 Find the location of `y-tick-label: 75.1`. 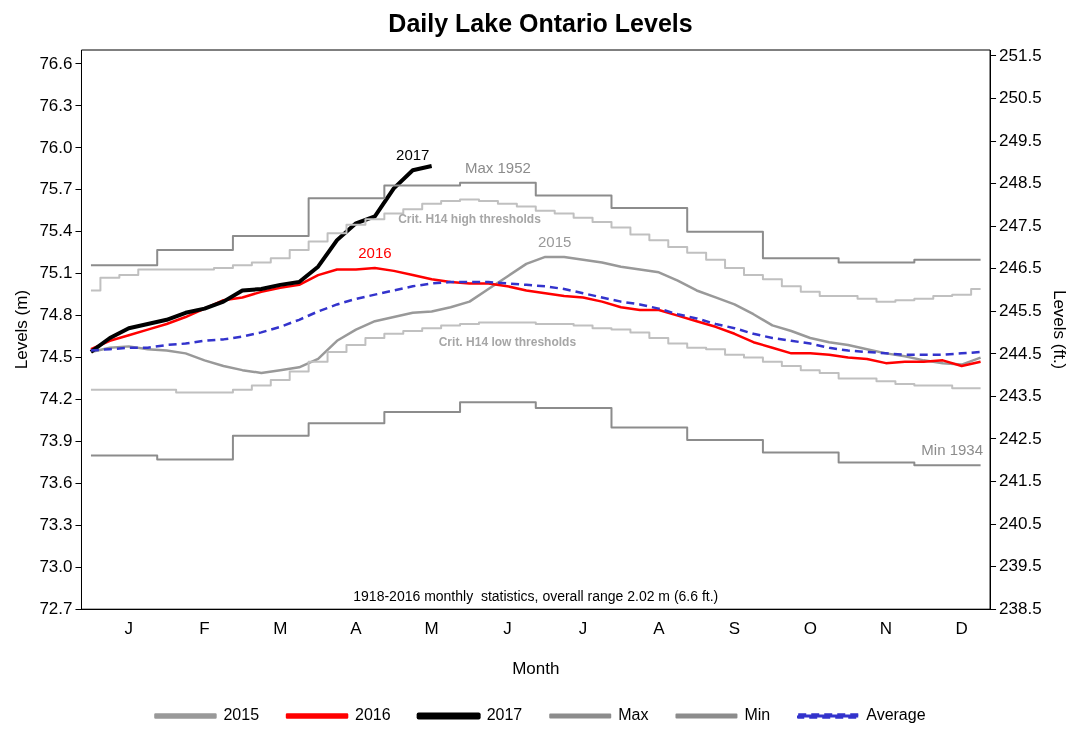

y-tick-label: 75.1 is located at coordinates (56, 273).